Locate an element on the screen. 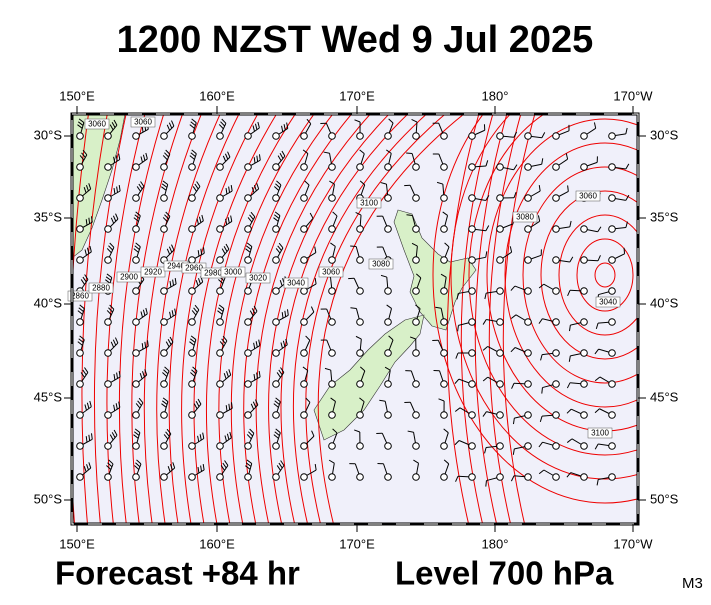  level-label: Level 700 hPa is located at coordinates (504, 573).